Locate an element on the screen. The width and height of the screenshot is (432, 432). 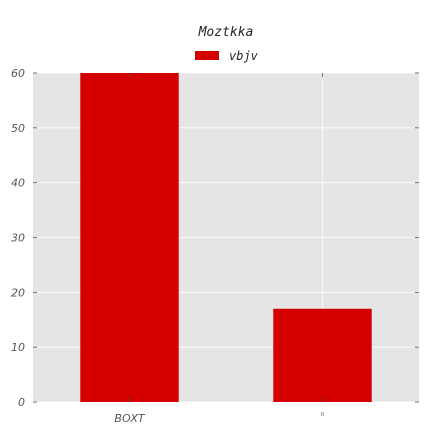
x-tick-label: BOXT is located at coordinates (129, 418).